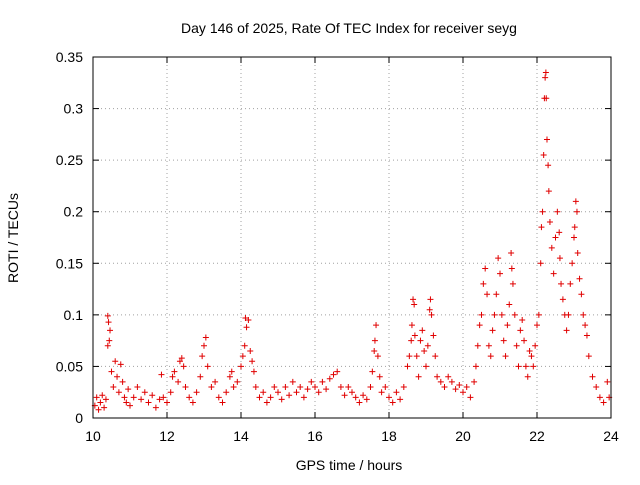 Image resolution: width=640 pixels, height=485 pixels. Describe the element at coordinates (74, 109) in the screenshot. I see `y-tick-label: 0.3` at that location.